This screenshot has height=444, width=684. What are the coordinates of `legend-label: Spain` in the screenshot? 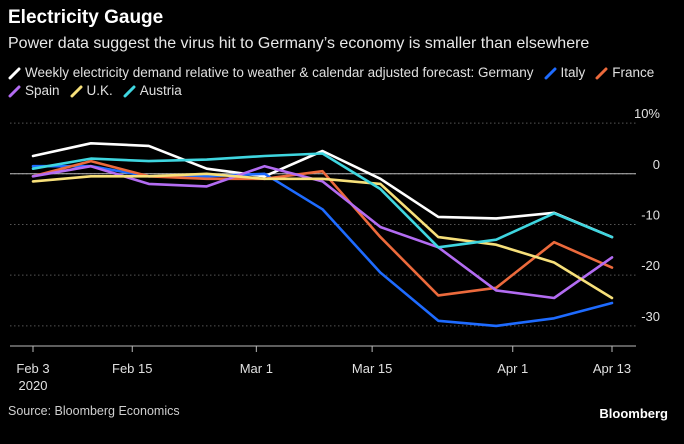 It's located at (42, 90).